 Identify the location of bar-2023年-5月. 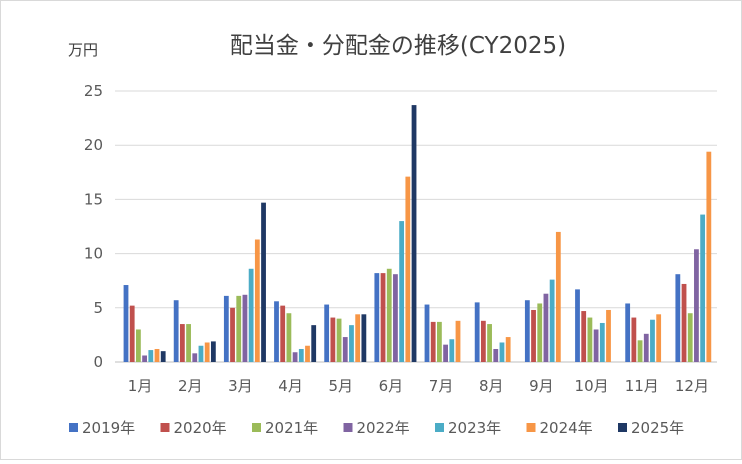
(351, 343).